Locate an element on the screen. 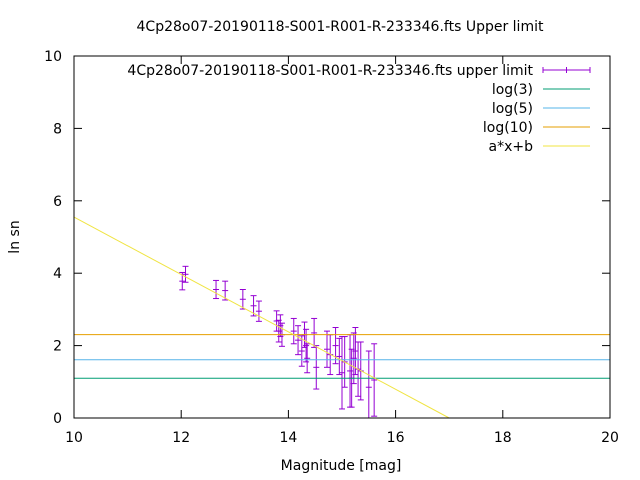  y-tick-label: 4 is located at coordinates (57, 274).